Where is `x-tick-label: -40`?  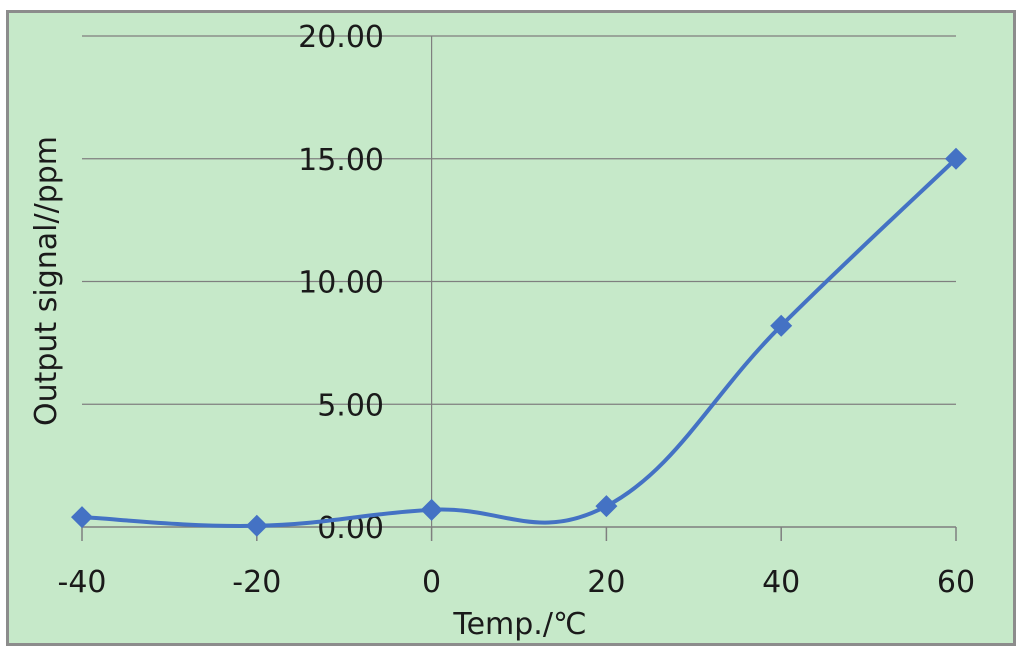
x-tick-label: -40 is located at coordinates (82, 582).